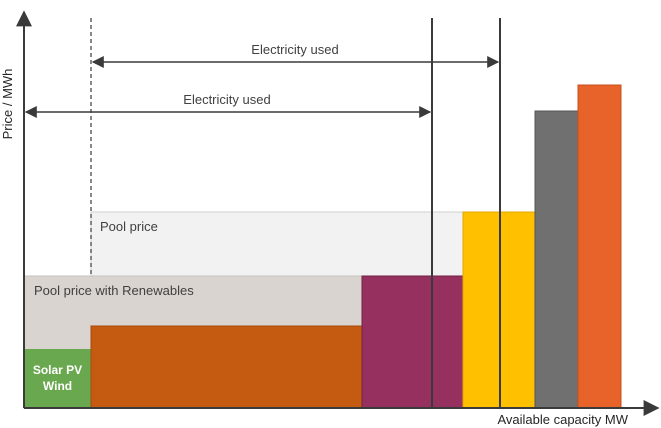 Image resolution: width=661 pixels, height=428 pixels. What do you see at coordinates (129, 226) in the screenshot?
I see `pool-price-label: Pool price` at bounding box center [129, 226].